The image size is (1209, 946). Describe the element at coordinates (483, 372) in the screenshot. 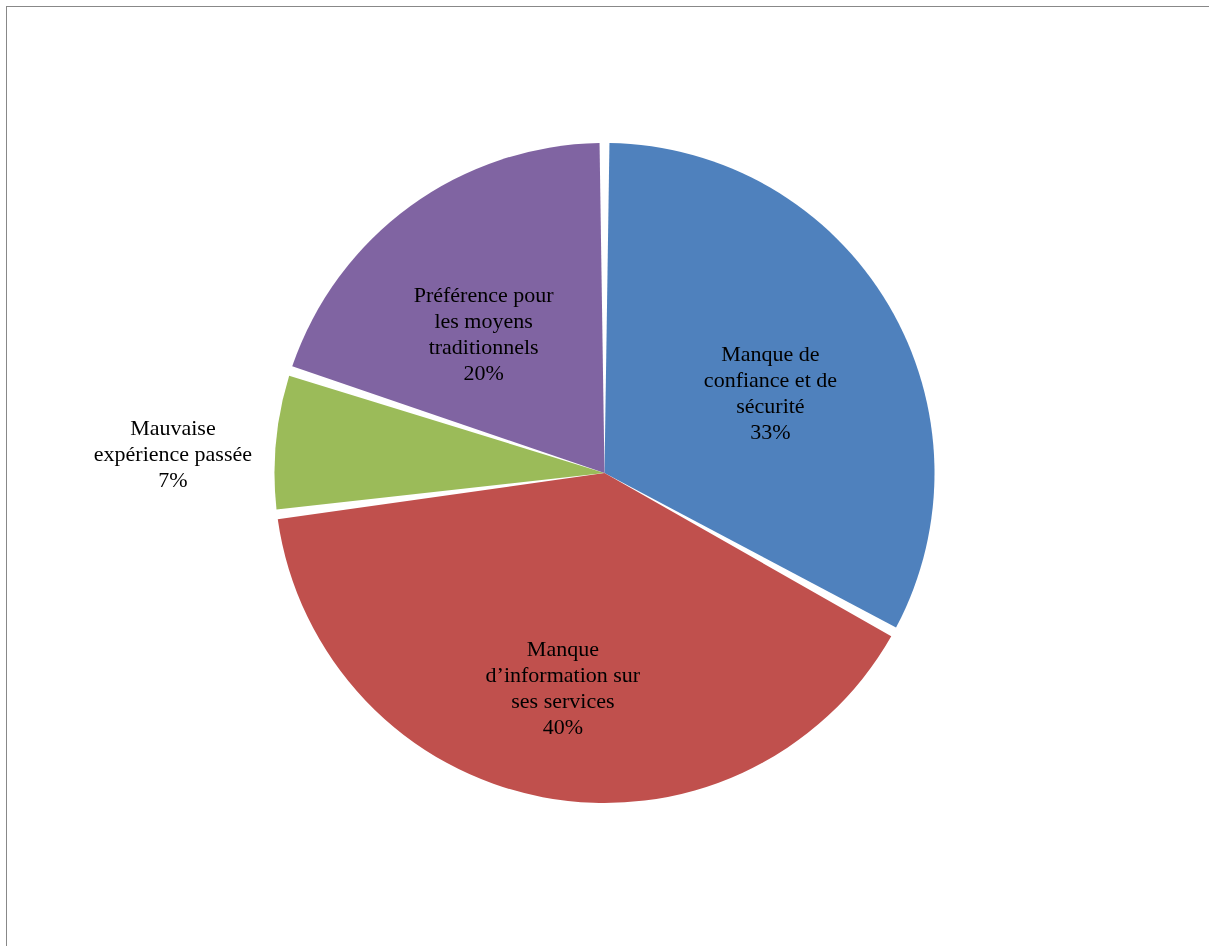

I see `data-label: 20%` at that location.